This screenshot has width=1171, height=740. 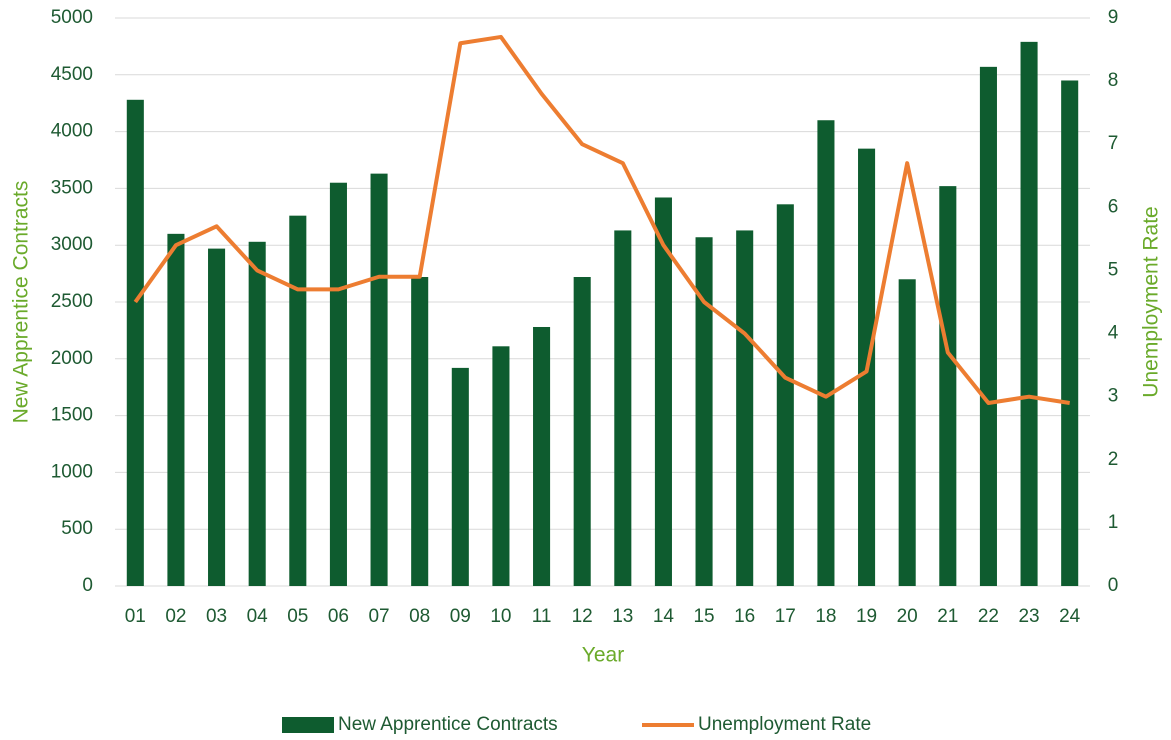 What do you see at coordinates (664, 616) in the screenshot?
I see `x-tick-label: 14` at bounding box center [664, 616].